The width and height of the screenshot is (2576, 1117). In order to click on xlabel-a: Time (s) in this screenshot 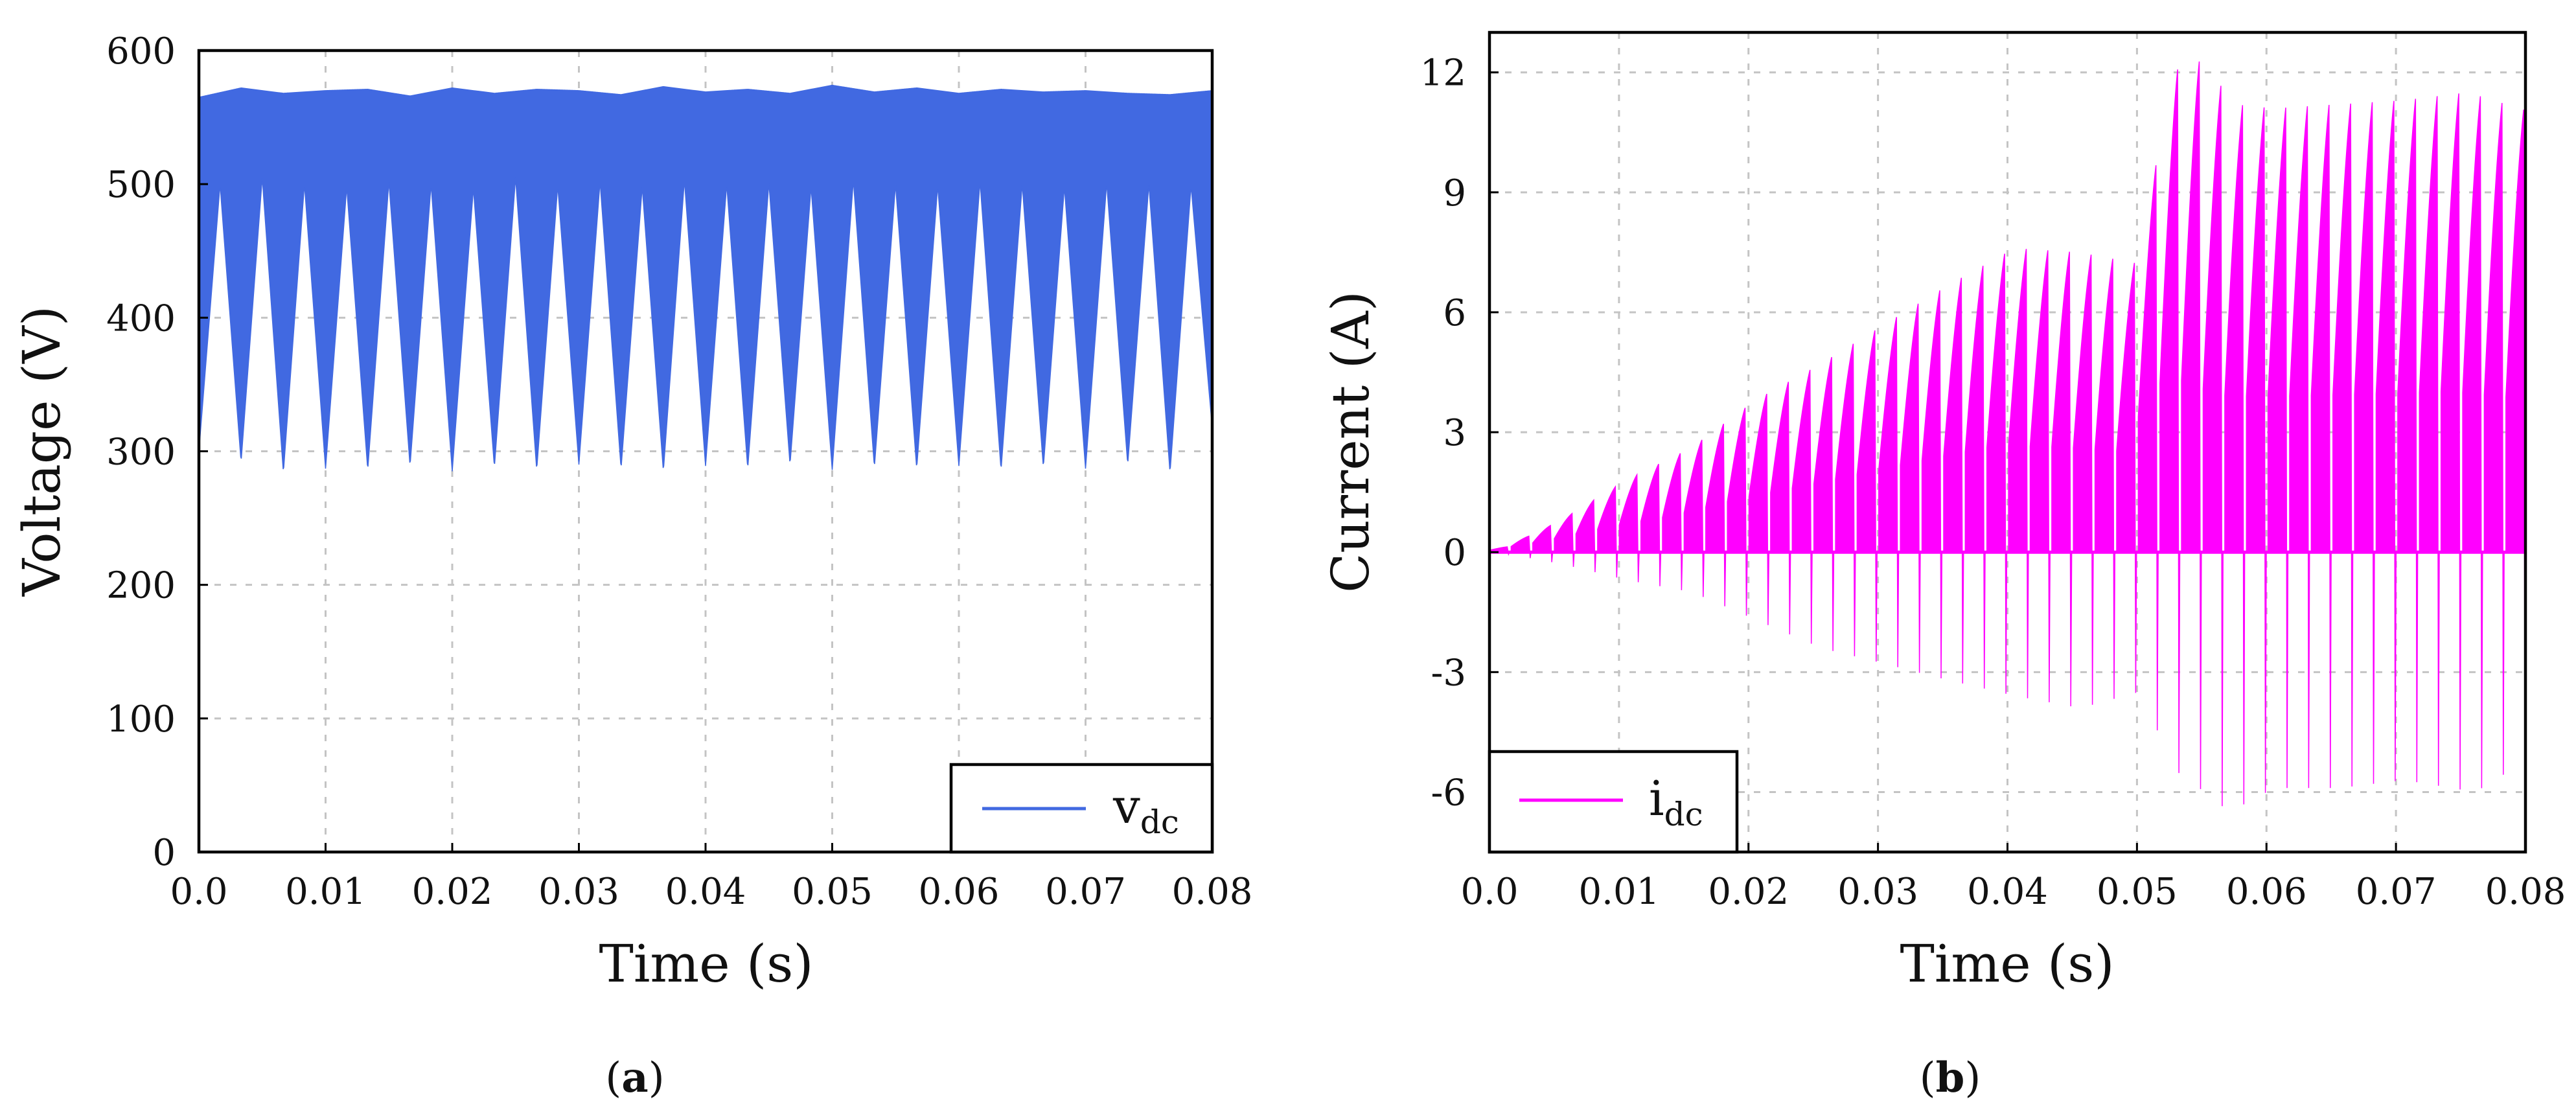, I will do `click(706, 964)`.